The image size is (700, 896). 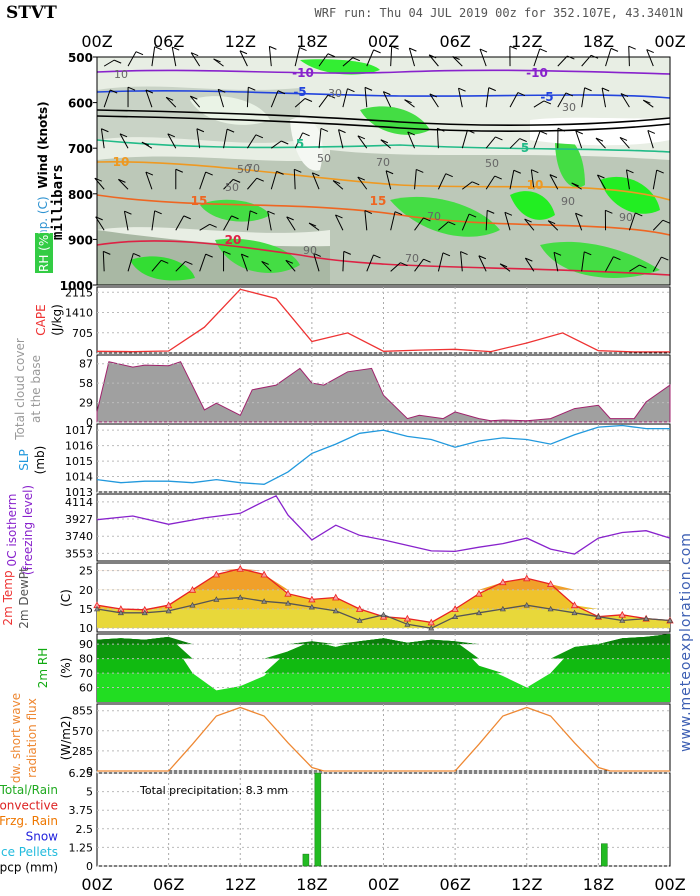 What do you see at coordinates (79, 313) in the screenshot?
I see `cape-tick: 1410` at bounding box center [79, 313].